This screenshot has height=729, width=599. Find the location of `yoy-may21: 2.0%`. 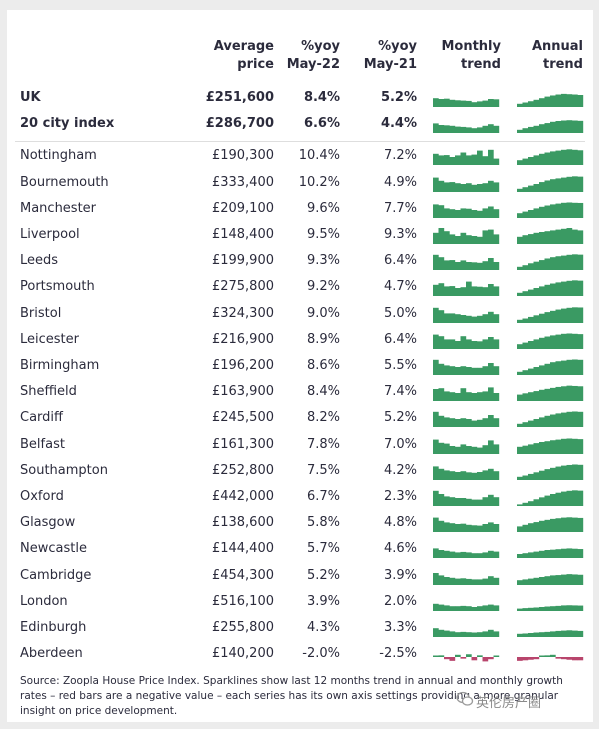

yoy-may21: 2.0% is located at coordinates (400, 601).